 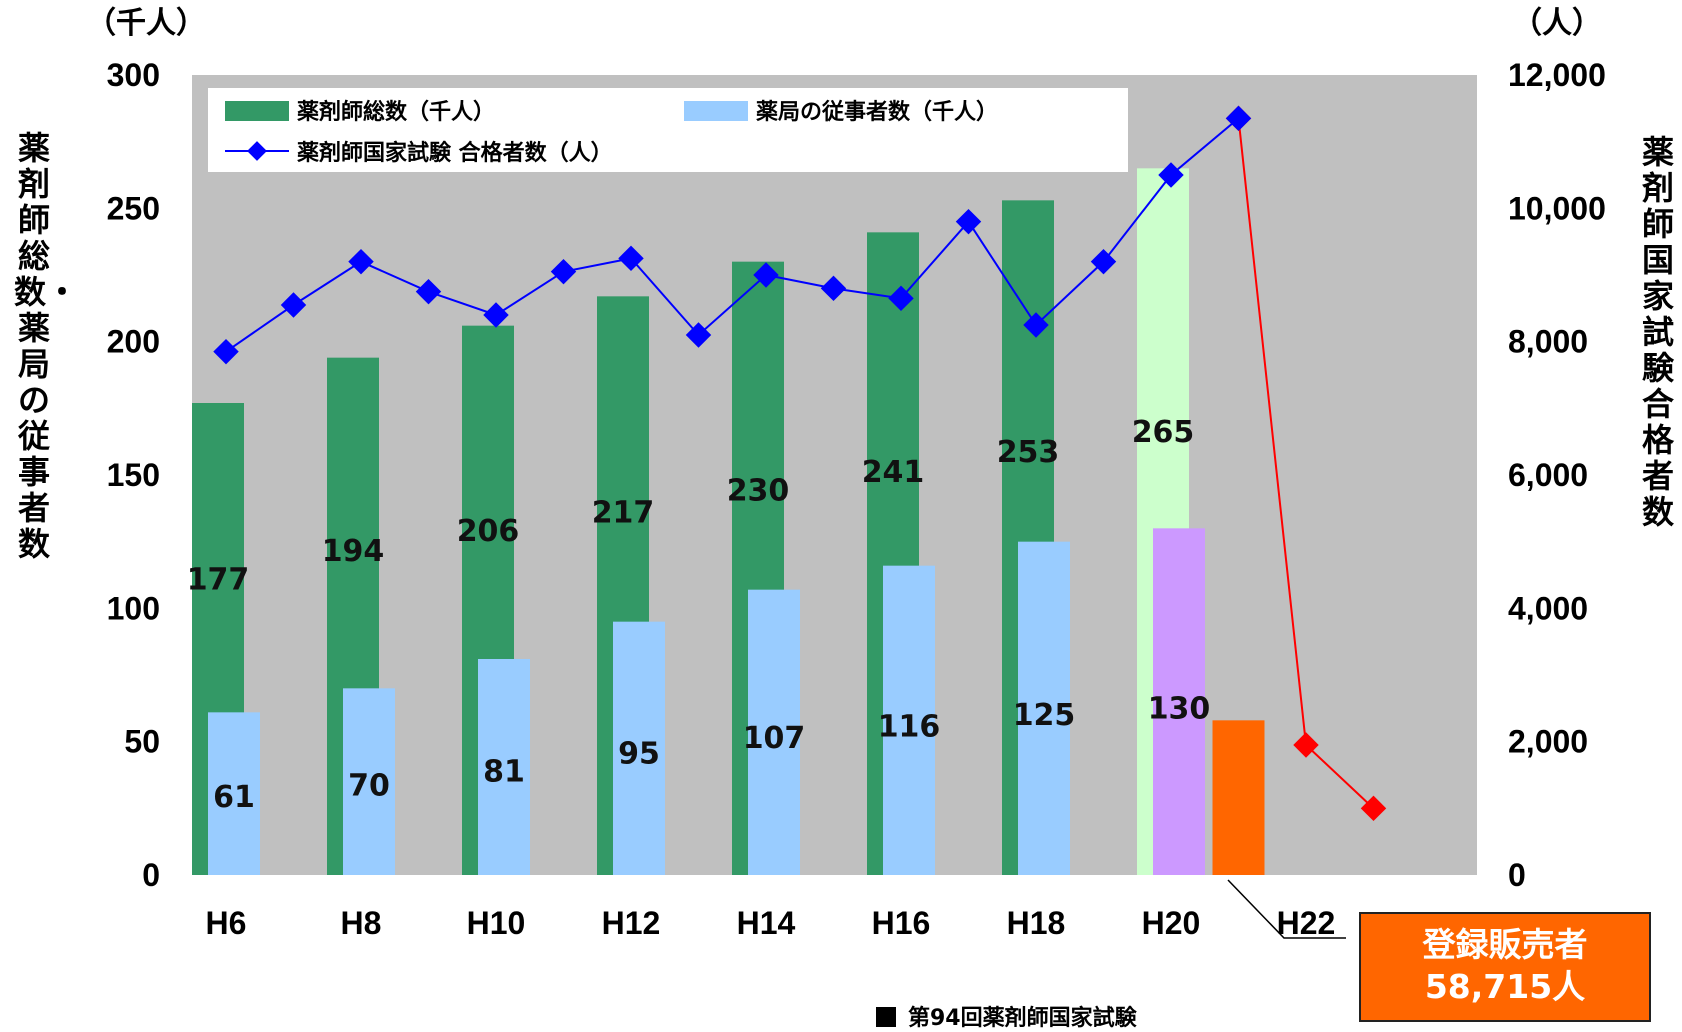 What do you see at coordinates (488, 531) in the screenshot?
I see `label-pharmacist-total-H10: 206` at bounding box center [488, 531].